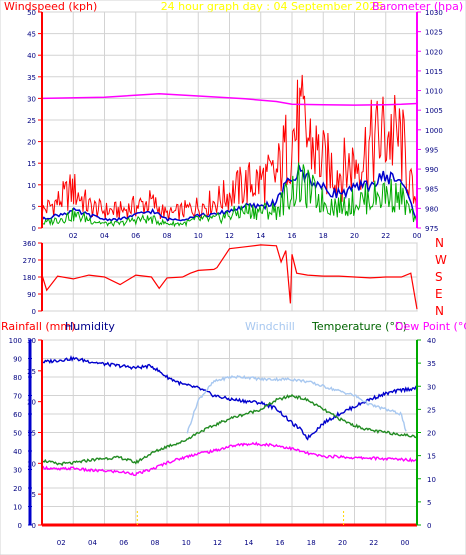 Image resolution: width=466 pixels, height=555 pixels. I want to click on compass-label: E, so click(439, 294).